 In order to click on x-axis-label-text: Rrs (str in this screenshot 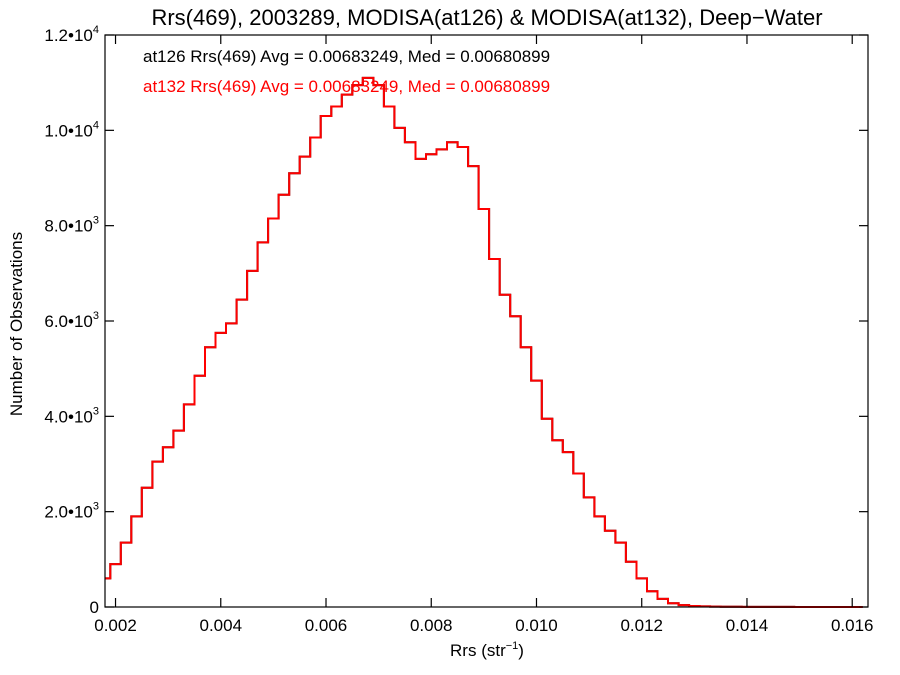, I will do `click(478, 650)`.